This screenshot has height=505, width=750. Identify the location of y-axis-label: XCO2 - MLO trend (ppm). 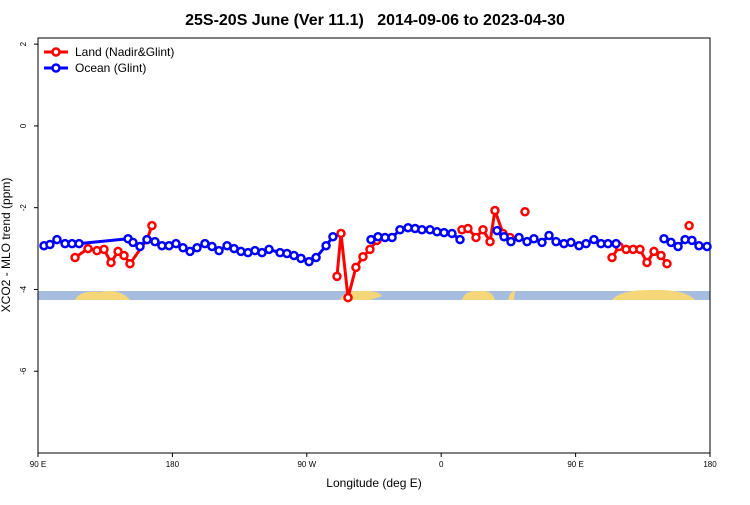
(6, 245).